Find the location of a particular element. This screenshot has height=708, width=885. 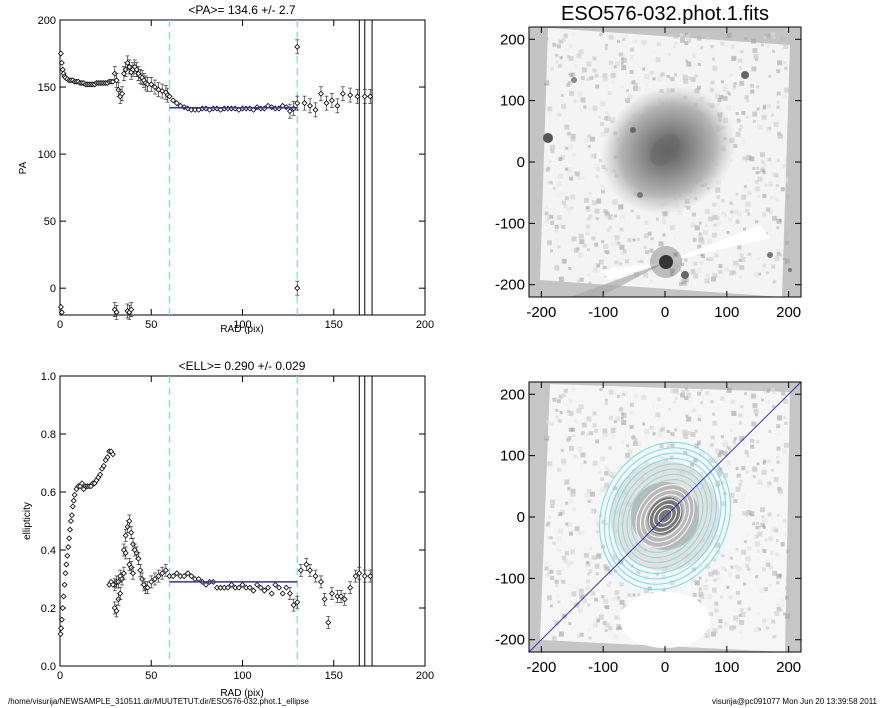

galaxy-image-xtick-label: -100 is located at coordinates (603, 312).